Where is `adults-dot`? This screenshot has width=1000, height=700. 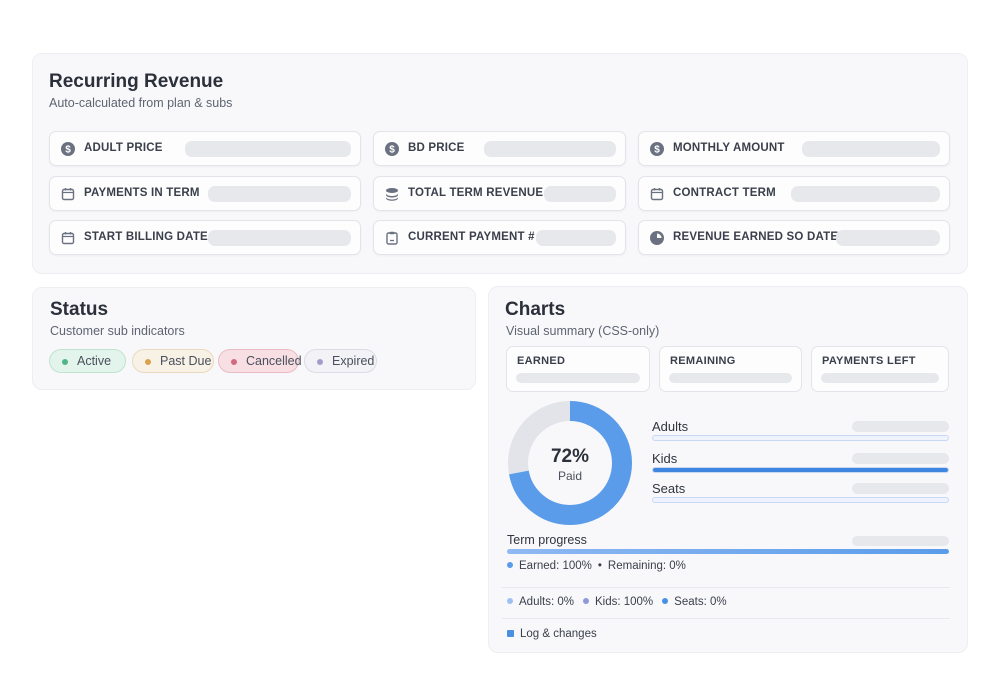 adults-dot is located at coordinates (510, 601).